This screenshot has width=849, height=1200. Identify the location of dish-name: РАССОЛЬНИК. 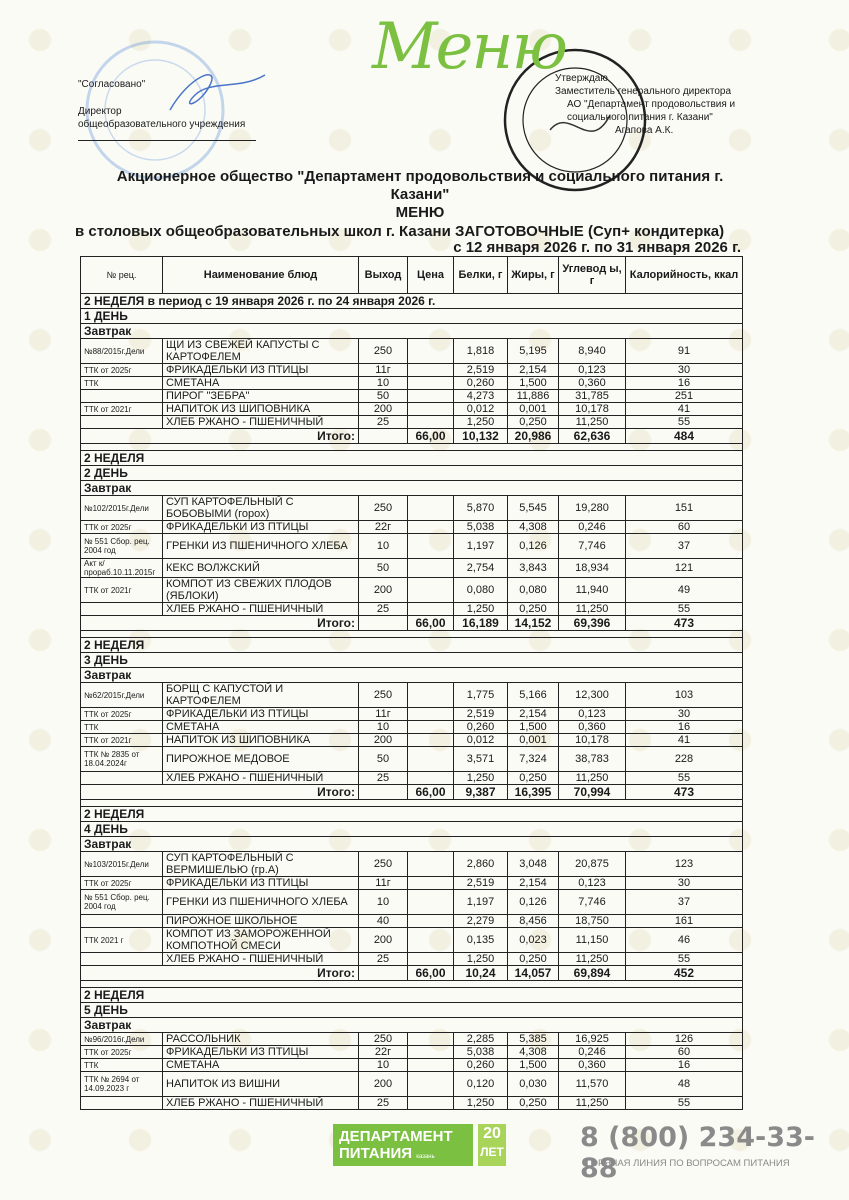
(260, 1039).